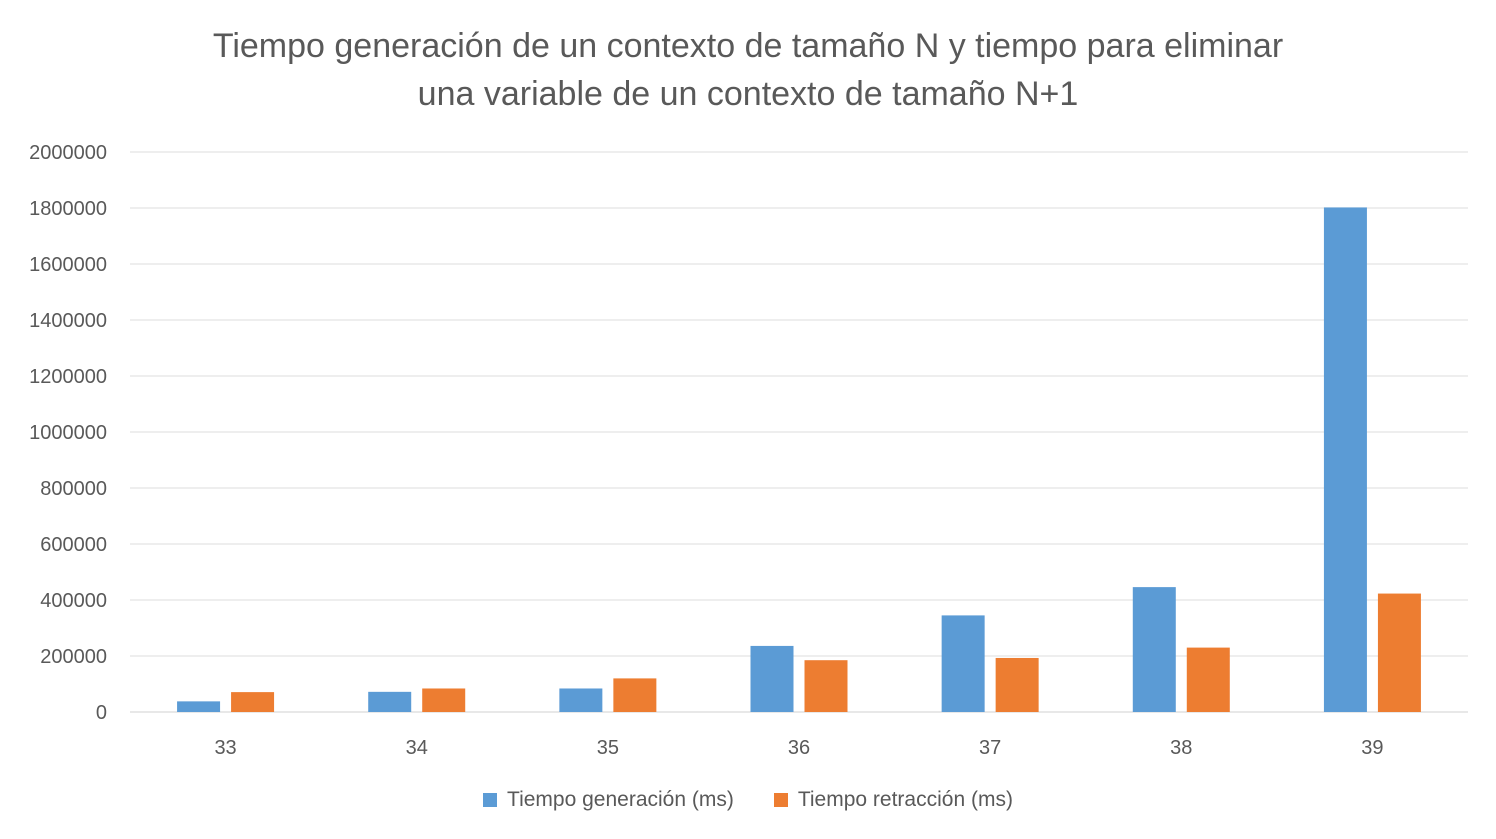  Describe the element at coordinates (68, 209) in the screenshot. I see `y-tick-label: 1800000` at that location.